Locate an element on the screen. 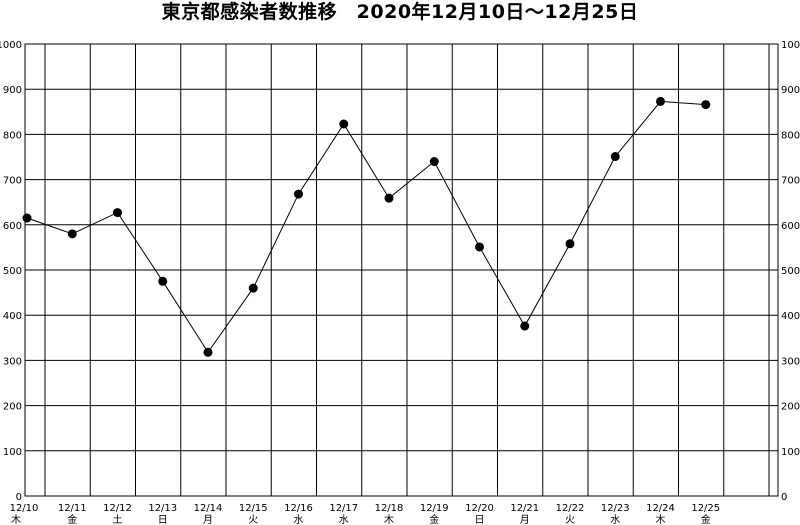 This screenshot has width=800, height=525. y-tick-label-left: 600 is located at coordinates (12, 226).